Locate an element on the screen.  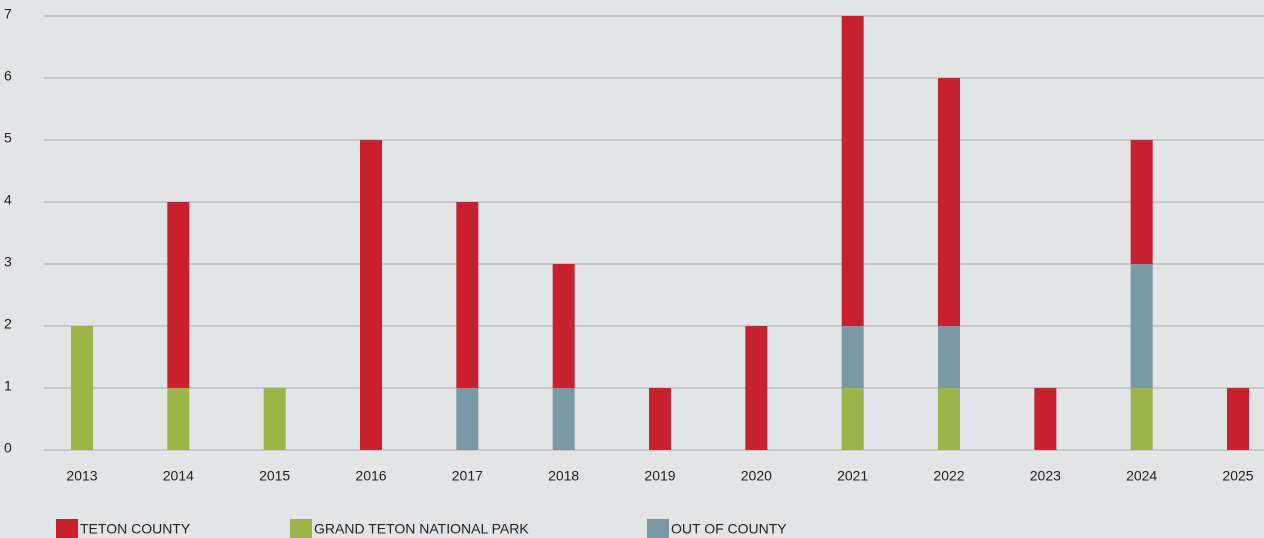
y-tick-label: 4 is located at coordinates (8, 200).